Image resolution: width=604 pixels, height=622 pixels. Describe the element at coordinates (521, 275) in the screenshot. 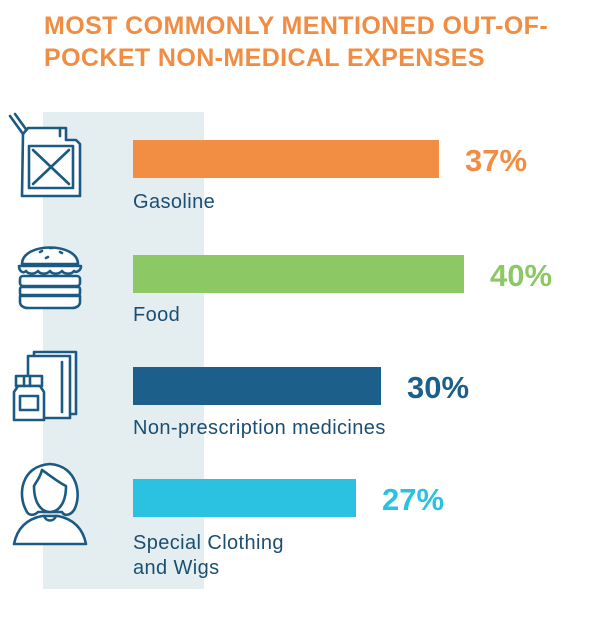

I see `value-label: 40%` at that location.